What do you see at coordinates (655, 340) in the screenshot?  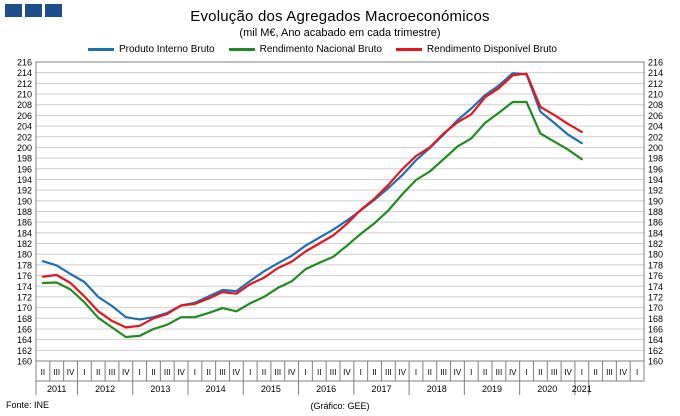 I see `y-tick-label-right: 164` at bounding box center [655, 340].